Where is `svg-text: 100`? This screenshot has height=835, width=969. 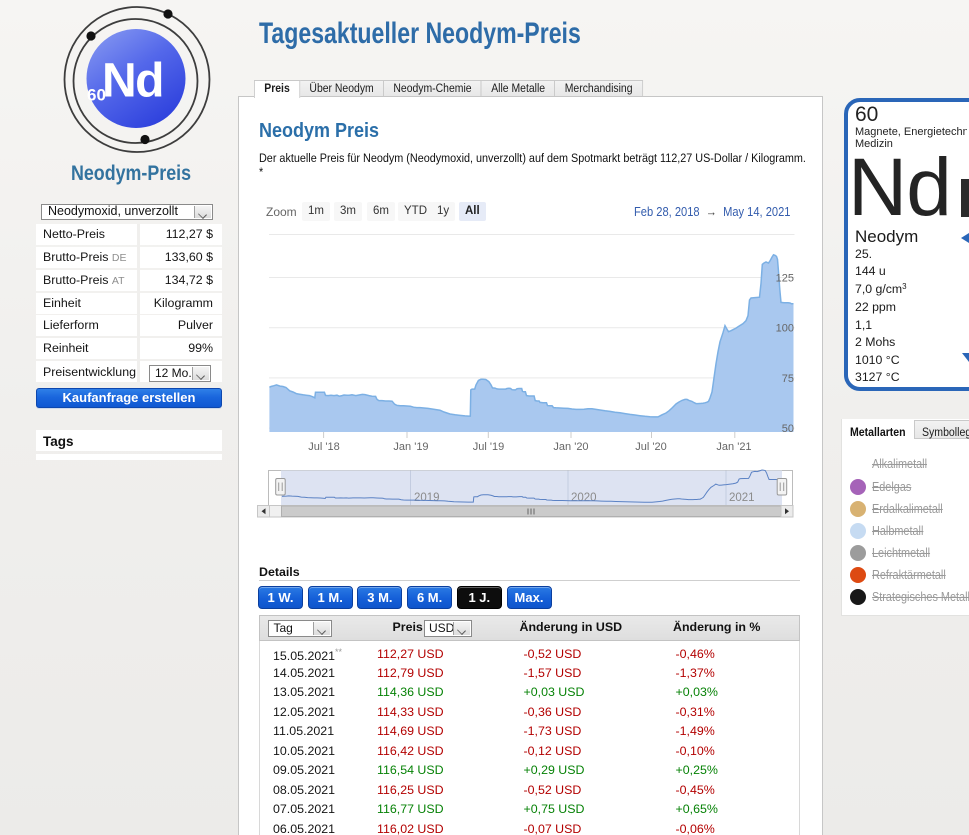
svg-text: 100 is located at coordinates (785, 329).